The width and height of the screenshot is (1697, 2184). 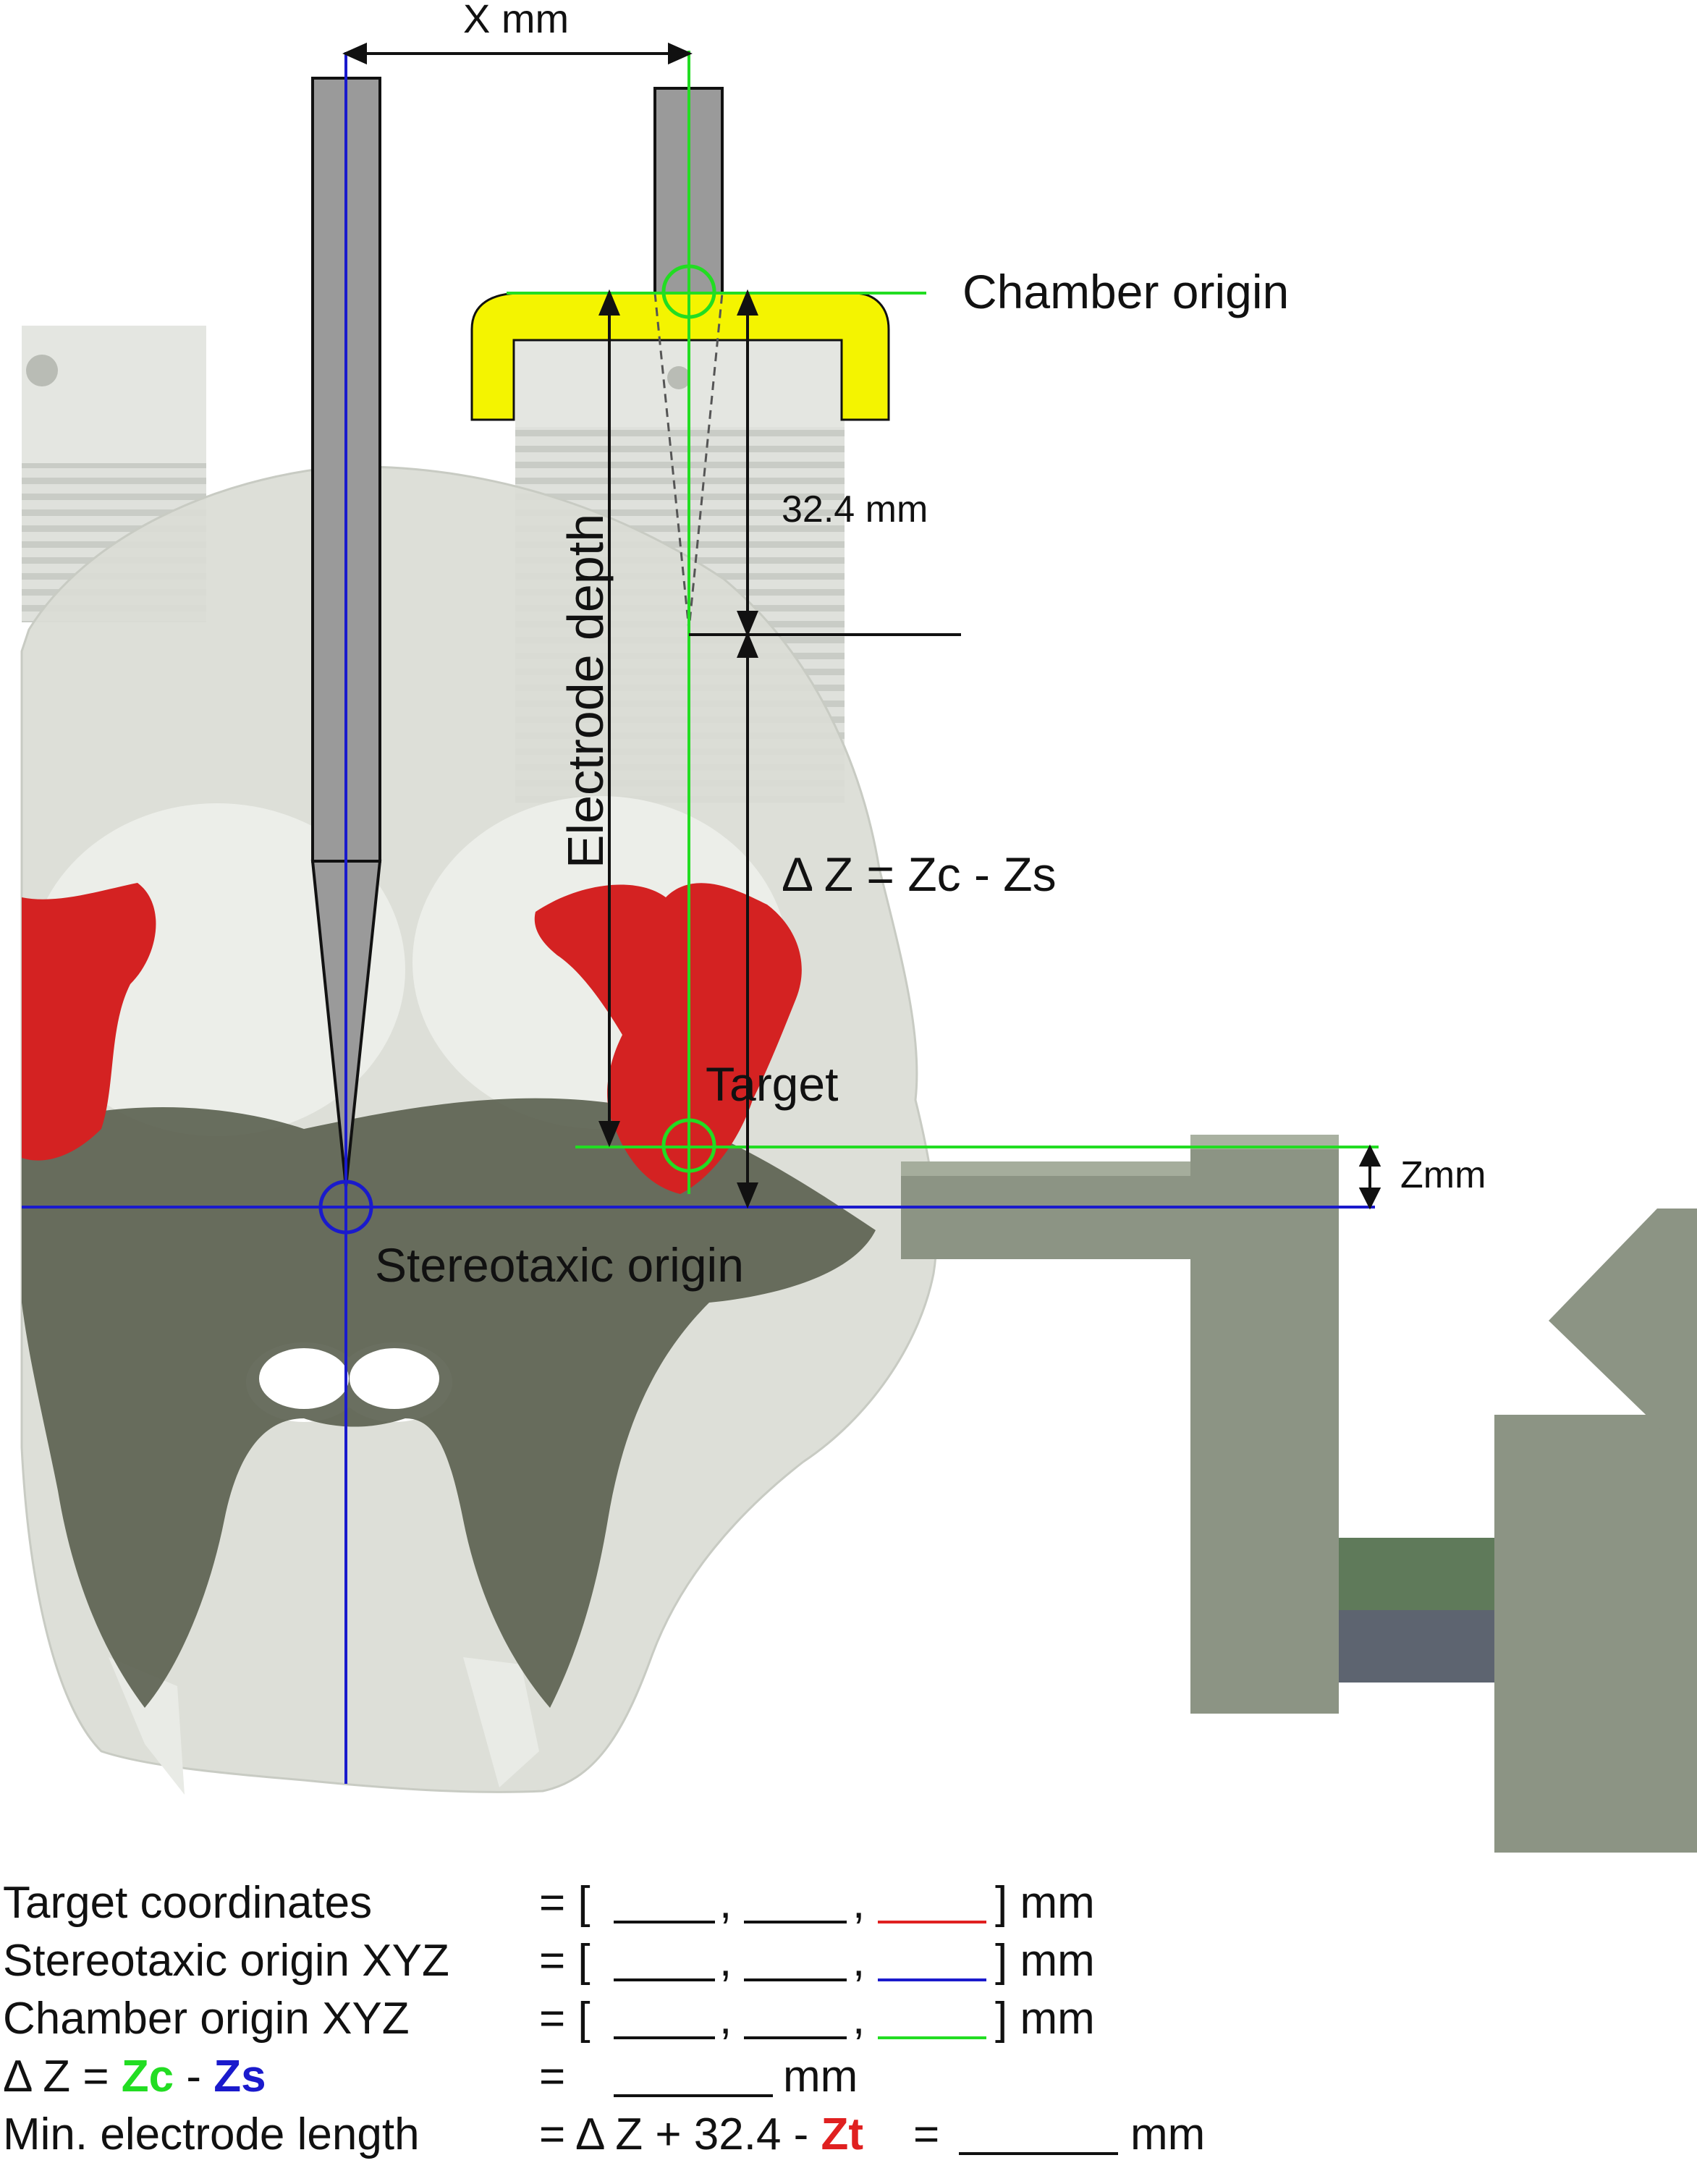 I want to click on target-label: Target, so click(x=772, y=1084).